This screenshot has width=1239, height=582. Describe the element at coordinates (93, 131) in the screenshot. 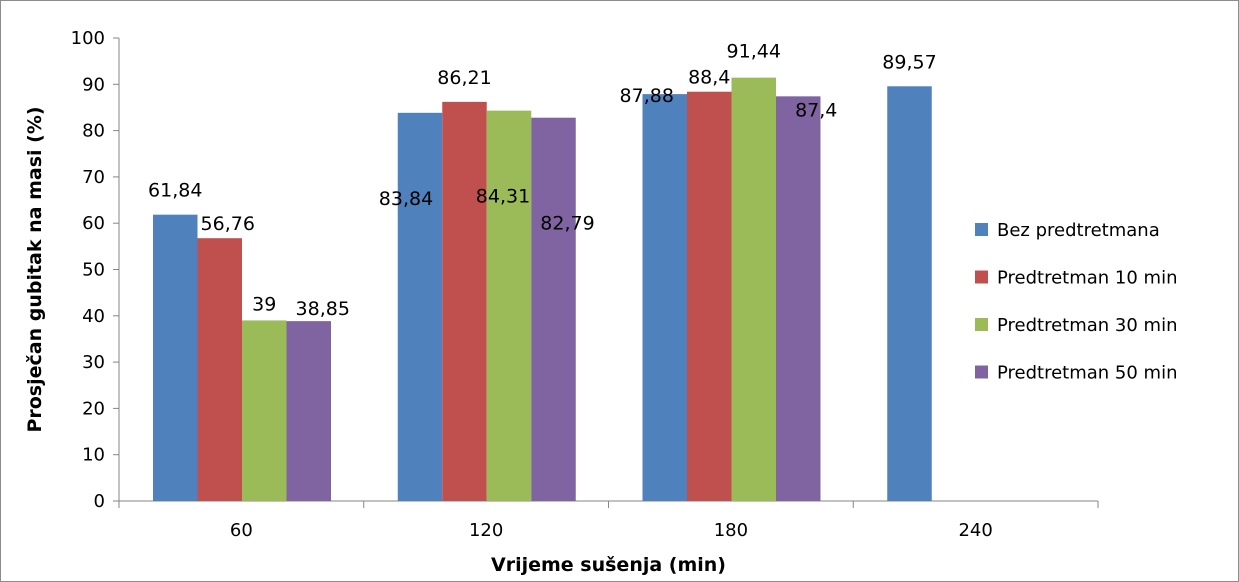

I see `y-tick-label: 80` at that location.